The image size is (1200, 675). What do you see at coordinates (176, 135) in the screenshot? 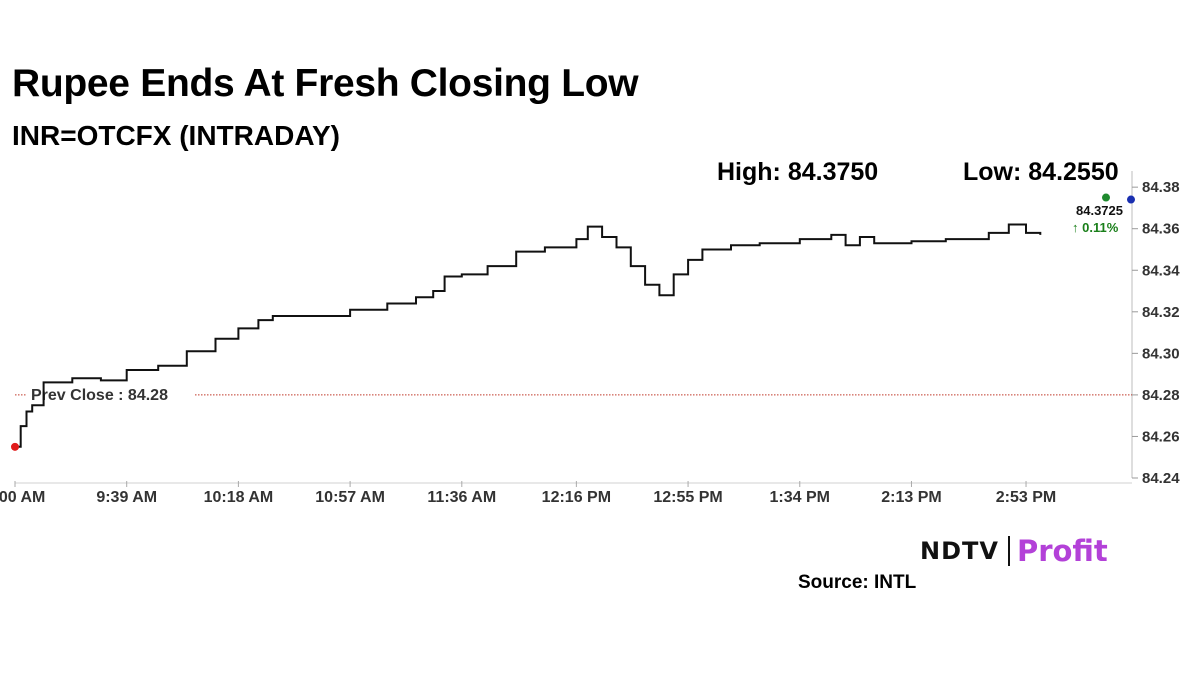
I see `chart-subtitle: INR=OTCFX (INTRADAY)` at bounding box center [176, 135].